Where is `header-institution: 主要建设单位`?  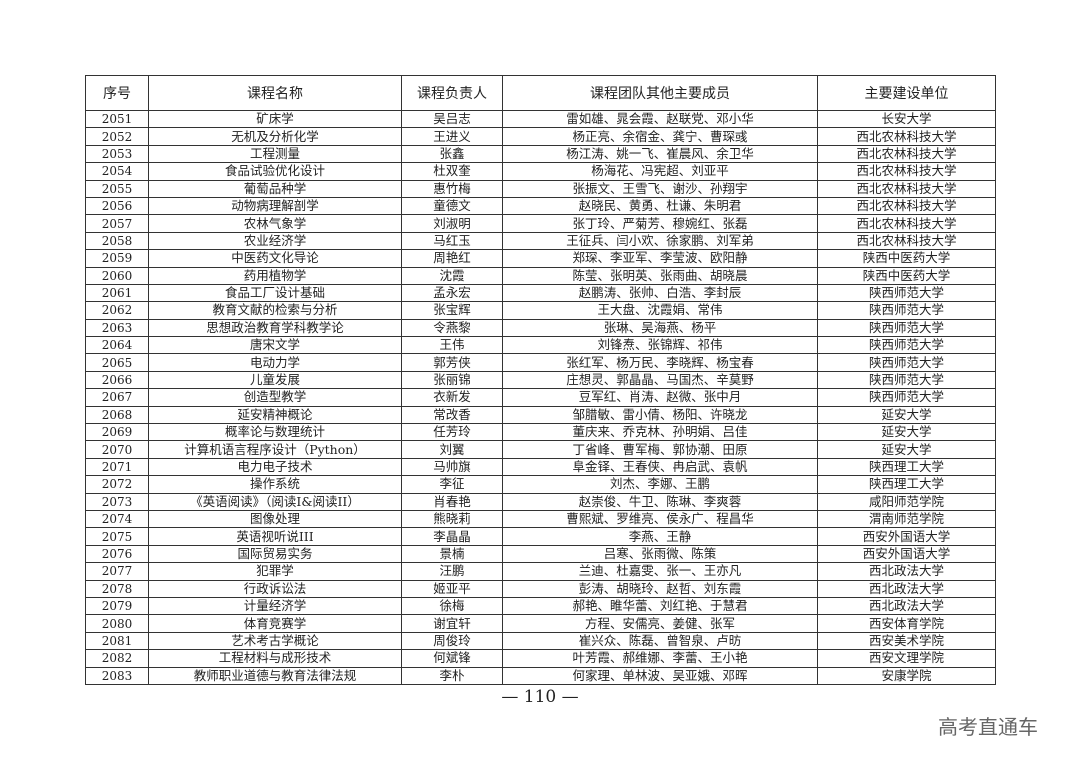
header-institution: 主要建设单位 is located at coordinates (906, 93).